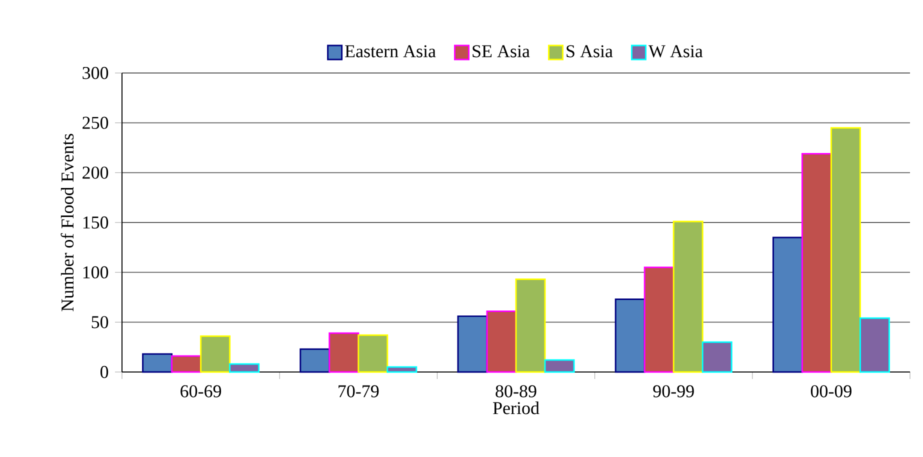 This screenshot has height=457, width=923. Describe the element at coordinates (390, 51) in the screenshot. I see `legend-label: Eastern Asia` at that location.